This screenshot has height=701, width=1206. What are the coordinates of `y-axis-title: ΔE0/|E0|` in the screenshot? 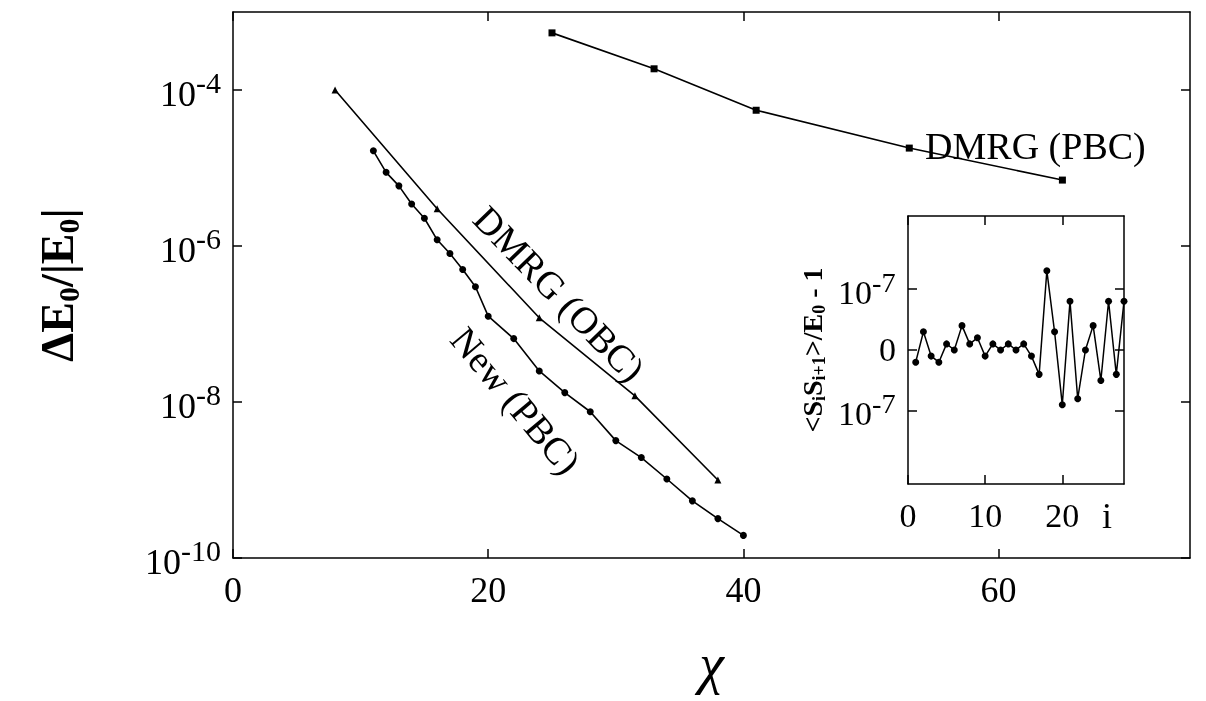 It's located at (58, 285).